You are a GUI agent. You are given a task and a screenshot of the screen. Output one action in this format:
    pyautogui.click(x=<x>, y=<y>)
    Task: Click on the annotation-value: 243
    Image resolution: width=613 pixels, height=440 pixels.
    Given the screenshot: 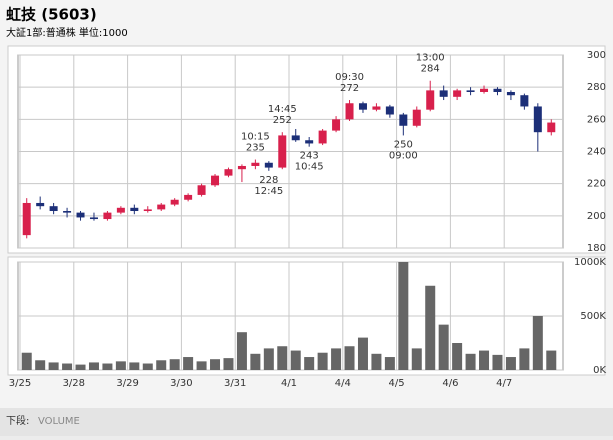 What is the action you would take?
    pyautogui.click(x=309, y=156)
    